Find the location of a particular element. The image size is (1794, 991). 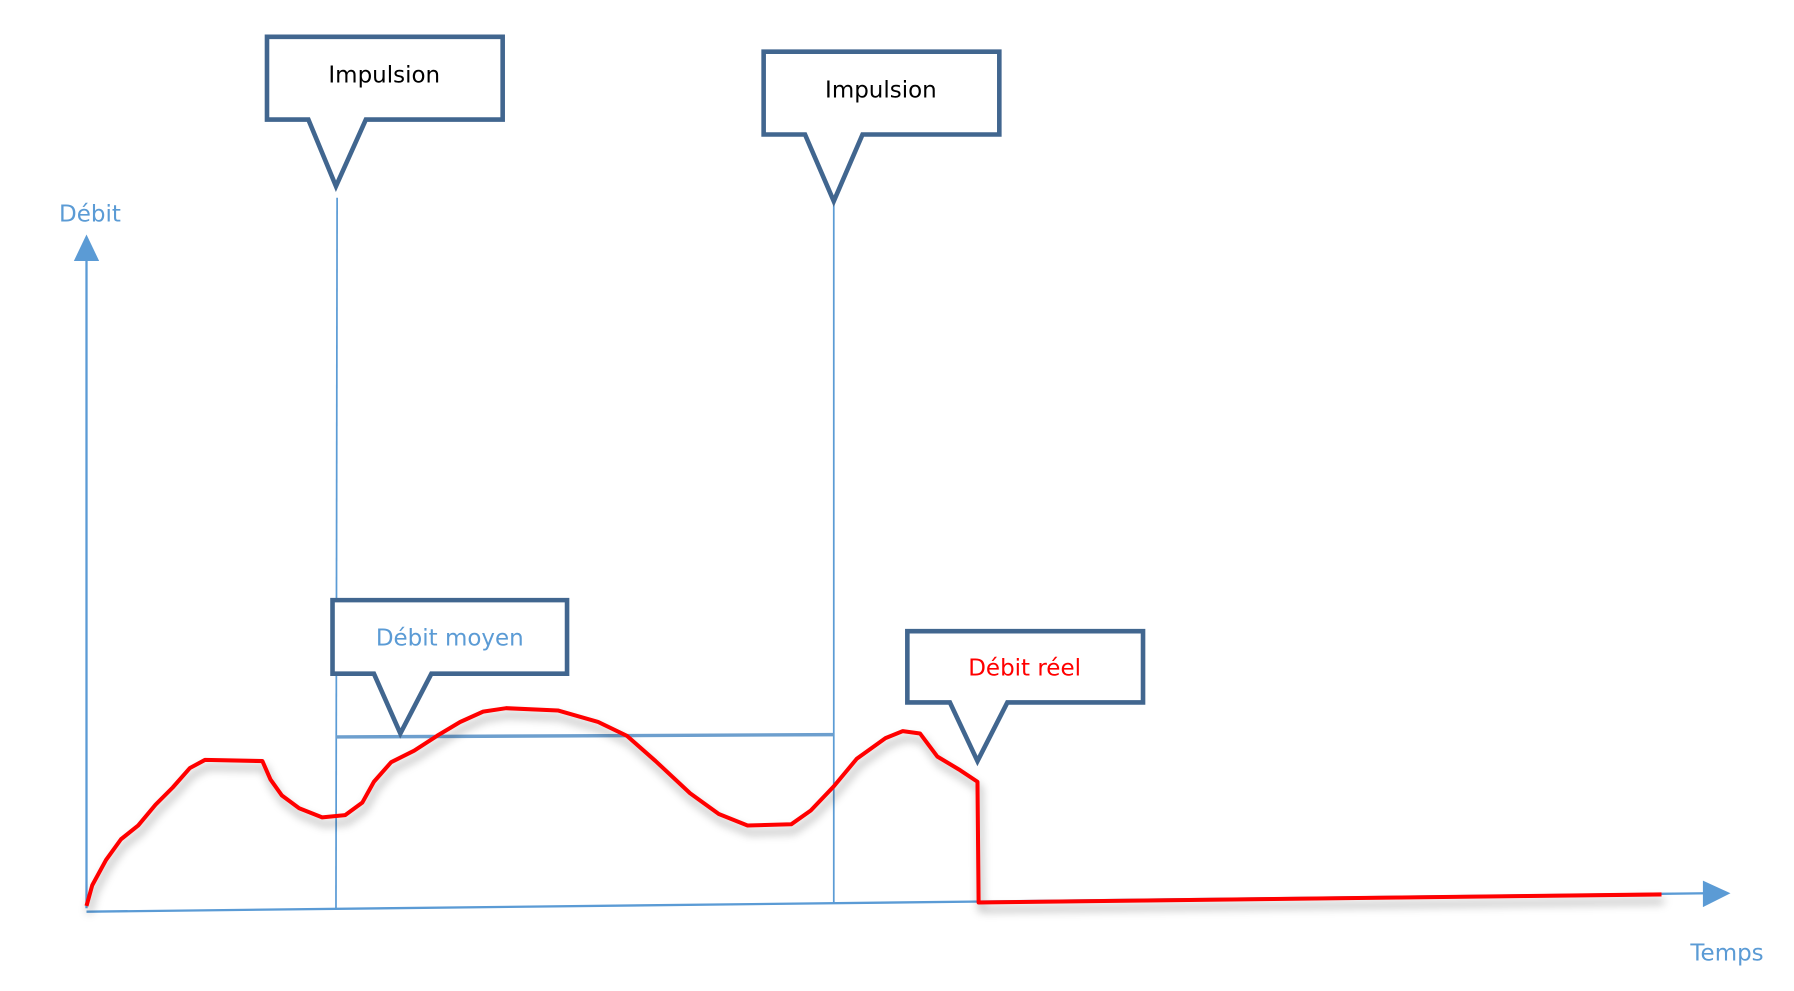

impulse-line is located at coordinates (336, 553).